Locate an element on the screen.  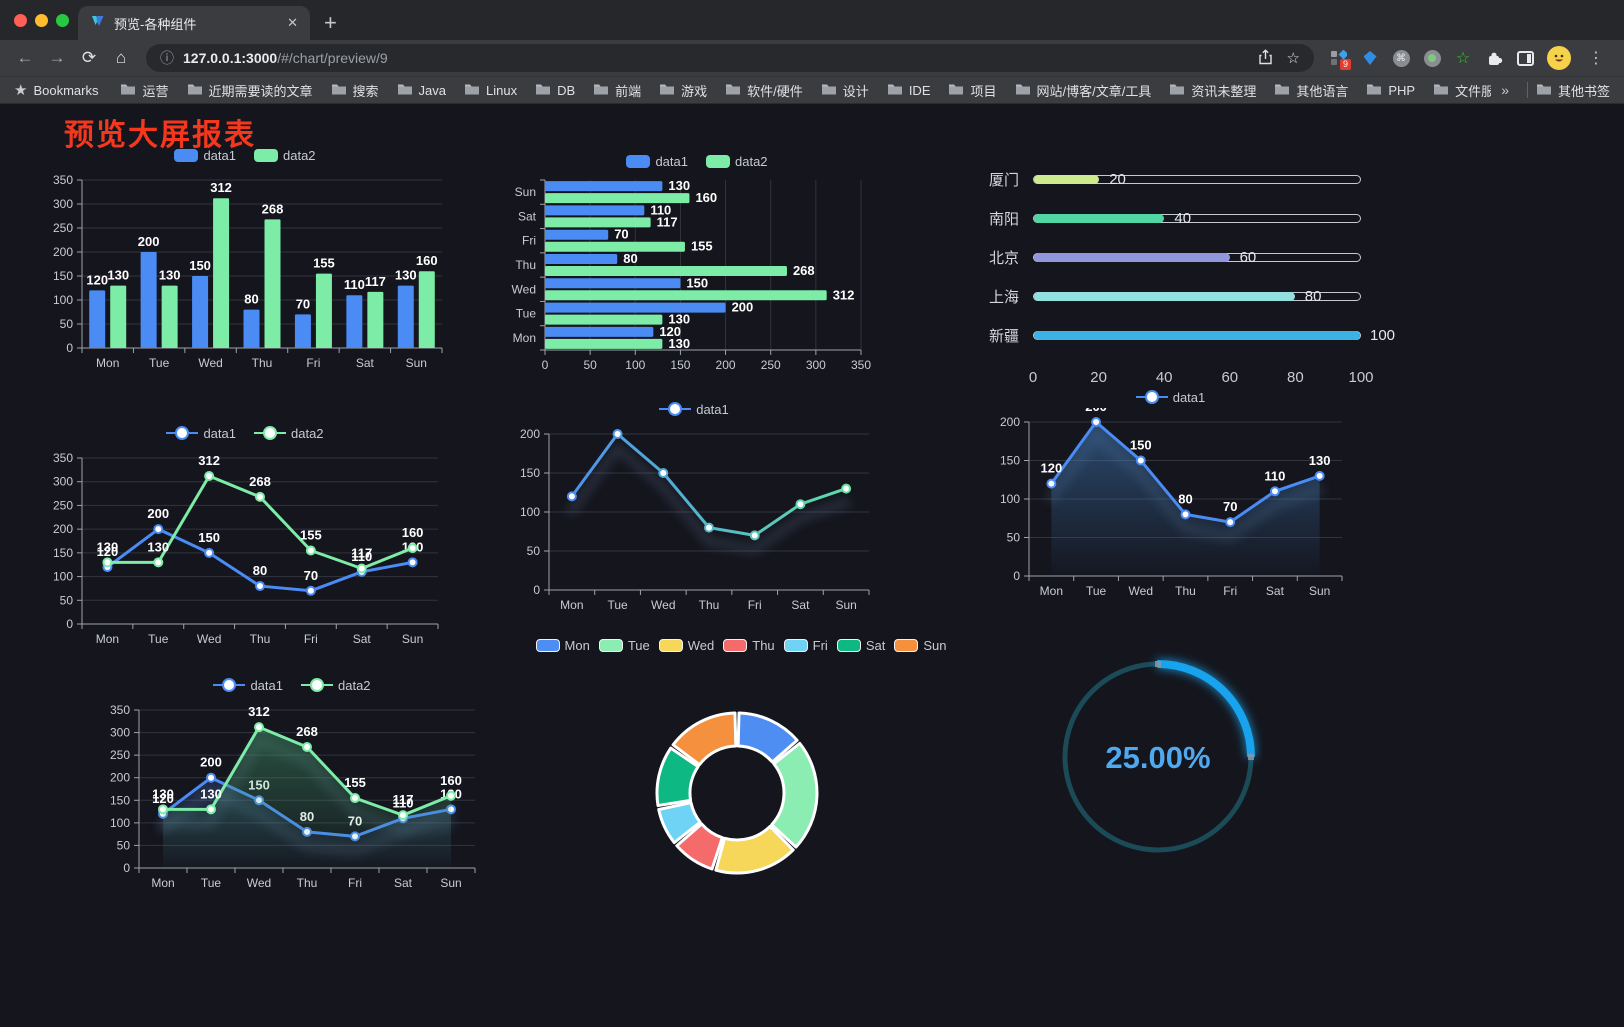
bookmark-folder: 网站/博客/文章/工具 is located at coordinates (1083, 90).